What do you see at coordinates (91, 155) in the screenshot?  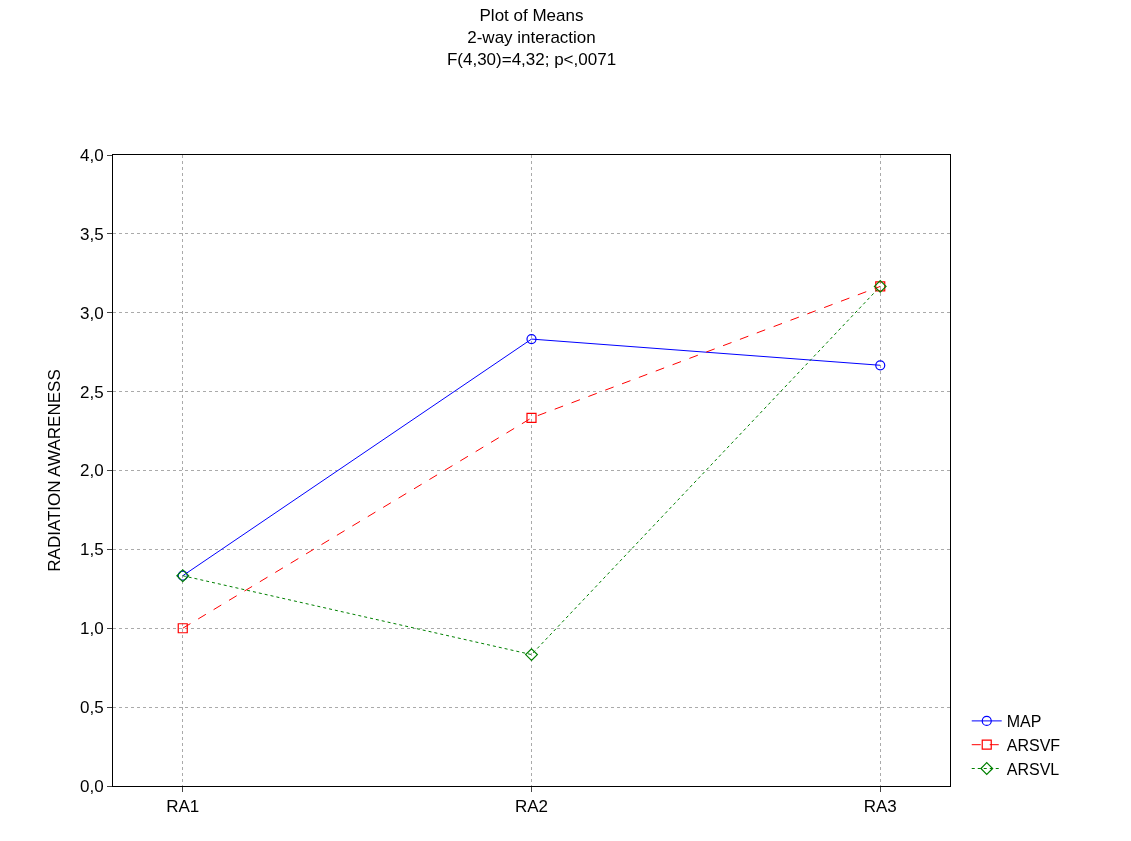 I see `y-tick-label: 4,0` at bounding box center [91, 155].